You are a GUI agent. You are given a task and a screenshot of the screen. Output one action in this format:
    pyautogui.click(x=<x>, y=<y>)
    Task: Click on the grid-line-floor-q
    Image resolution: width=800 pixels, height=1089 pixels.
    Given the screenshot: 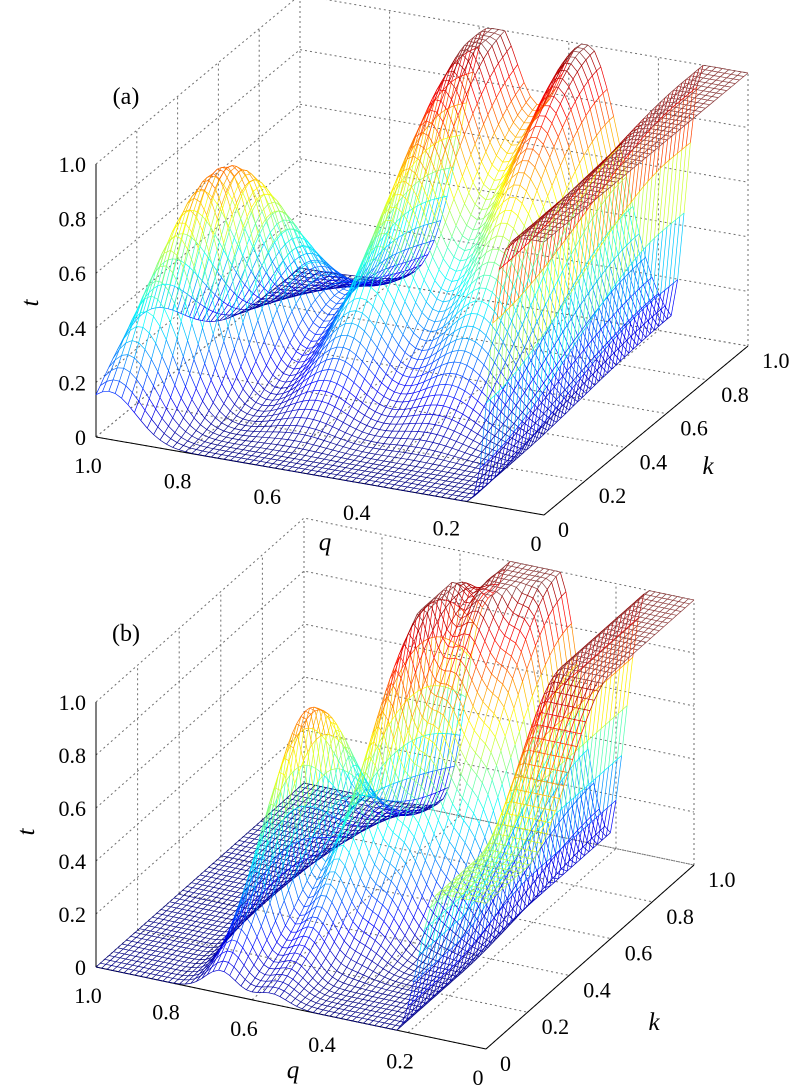 What is the action you would take?
    pyautogui.click(x=377, y=383)
    